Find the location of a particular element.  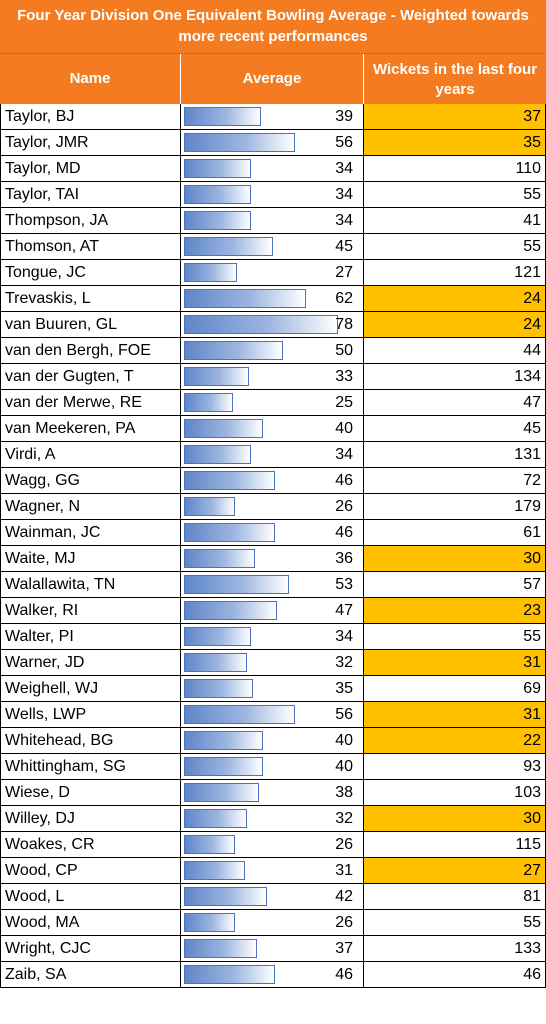

table-row: Wagg, GG 46 72 is located at coordinates (273, 481).